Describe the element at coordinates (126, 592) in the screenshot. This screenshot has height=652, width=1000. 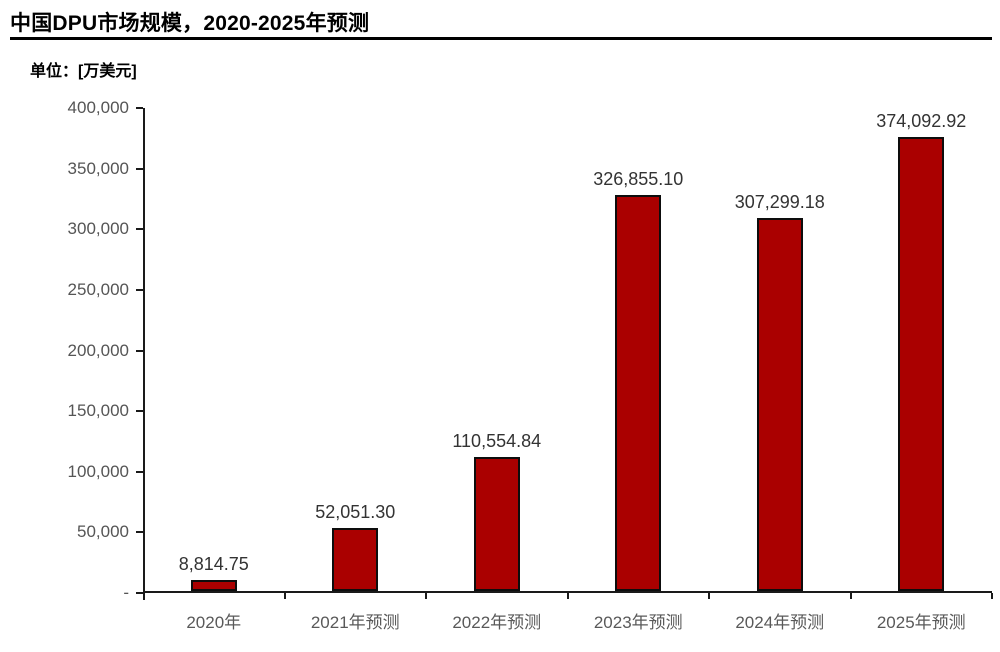
I see `y-axis-tick-label: -` at that location.